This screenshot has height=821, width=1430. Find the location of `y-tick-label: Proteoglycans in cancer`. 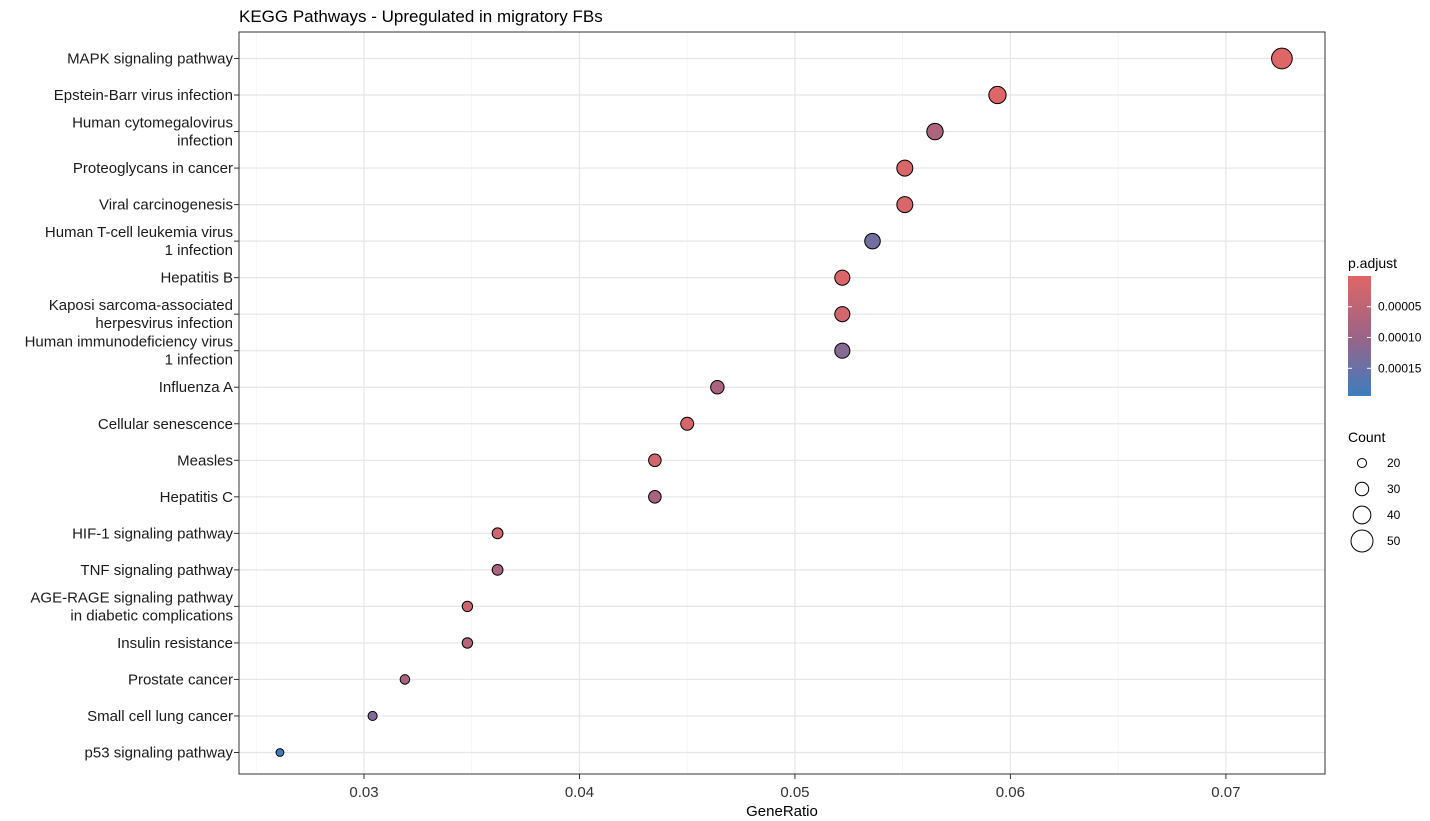

y-tick-label: Proteoglycans in cancer is located at coordinates (153, 168).